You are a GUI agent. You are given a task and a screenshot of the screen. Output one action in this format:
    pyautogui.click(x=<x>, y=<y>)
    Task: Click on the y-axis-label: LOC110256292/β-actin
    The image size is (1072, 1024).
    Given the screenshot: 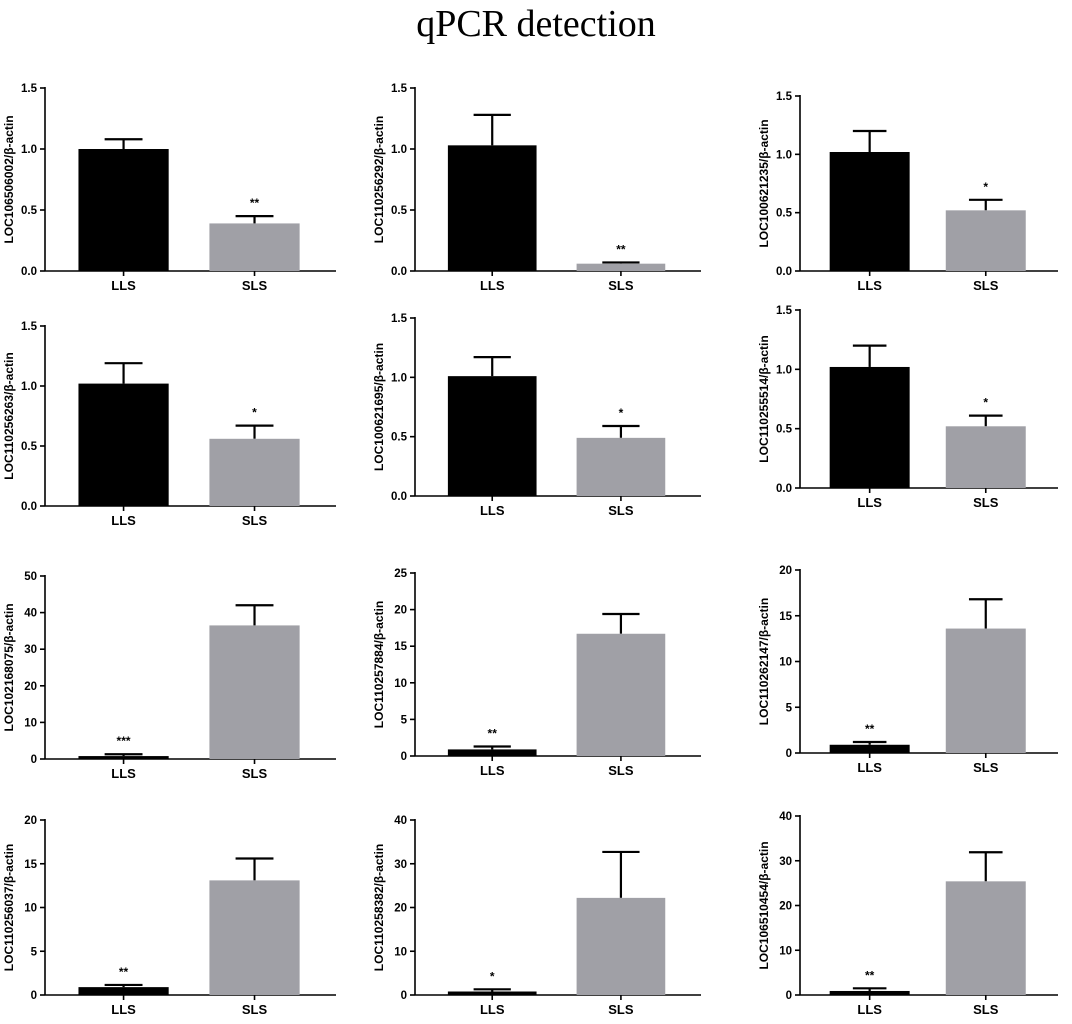 What is the action you would take?
    pyautogui.click(x=379, y=179)
    